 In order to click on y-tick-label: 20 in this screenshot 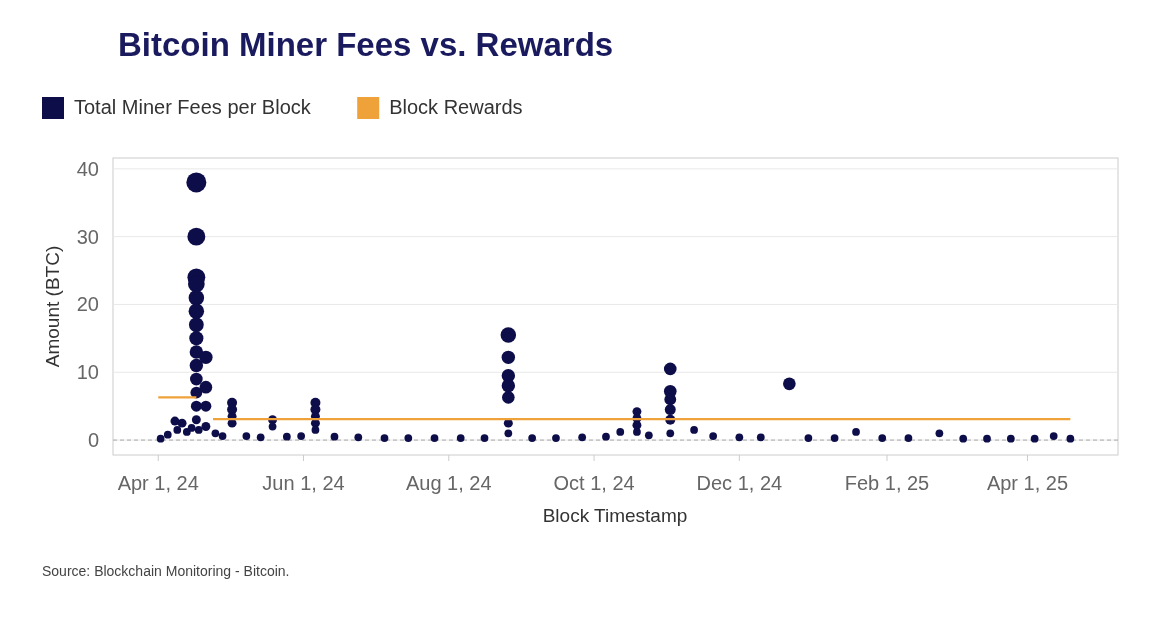, I will do `click(87, 304)`.